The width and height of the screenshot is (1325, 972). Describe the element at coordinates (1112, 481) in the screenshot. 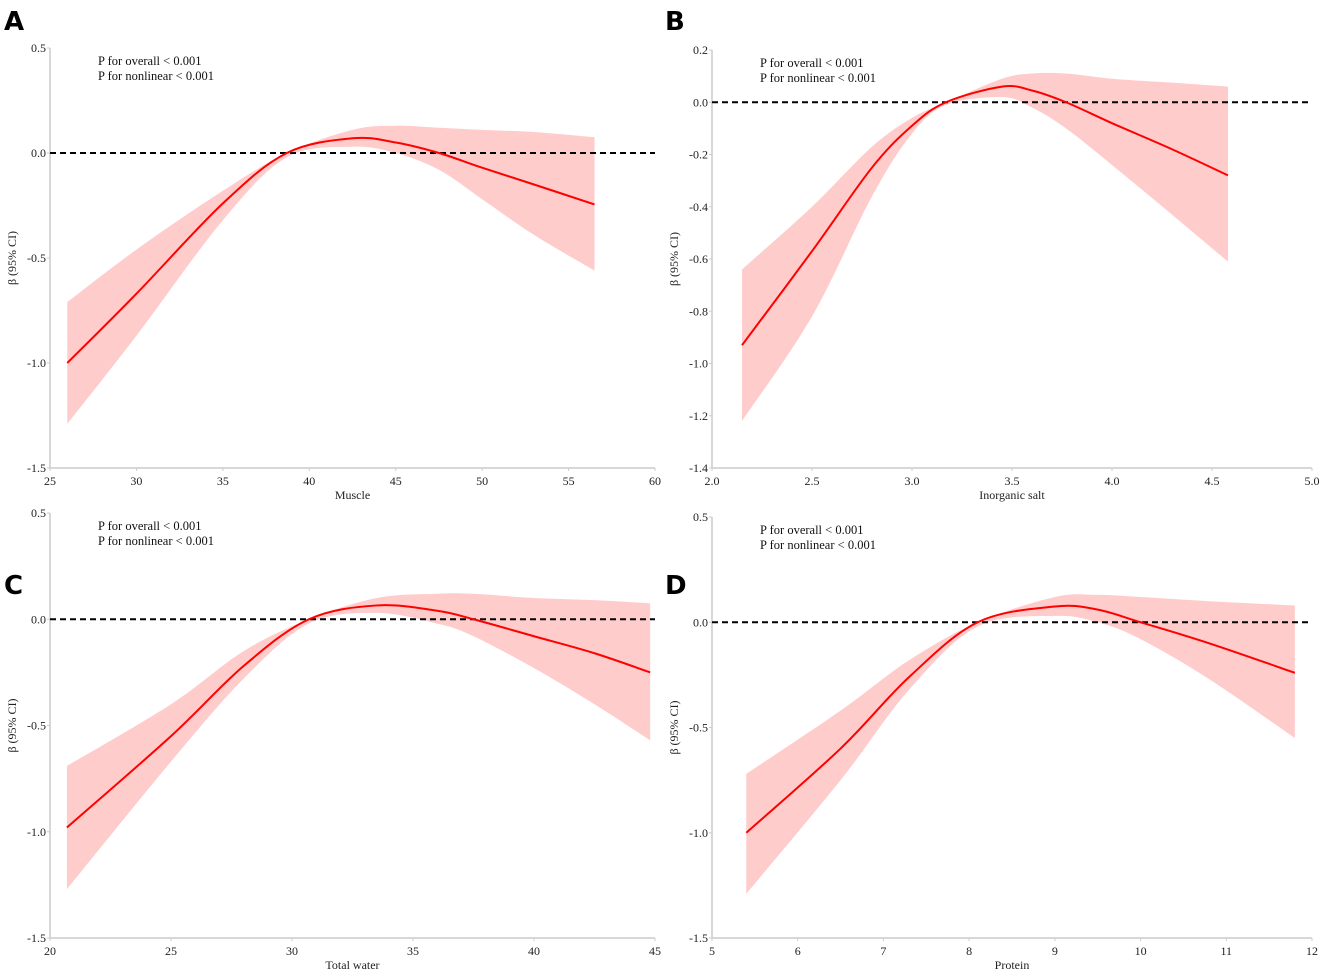

I see `x-tick-label: 4.0` at that location.